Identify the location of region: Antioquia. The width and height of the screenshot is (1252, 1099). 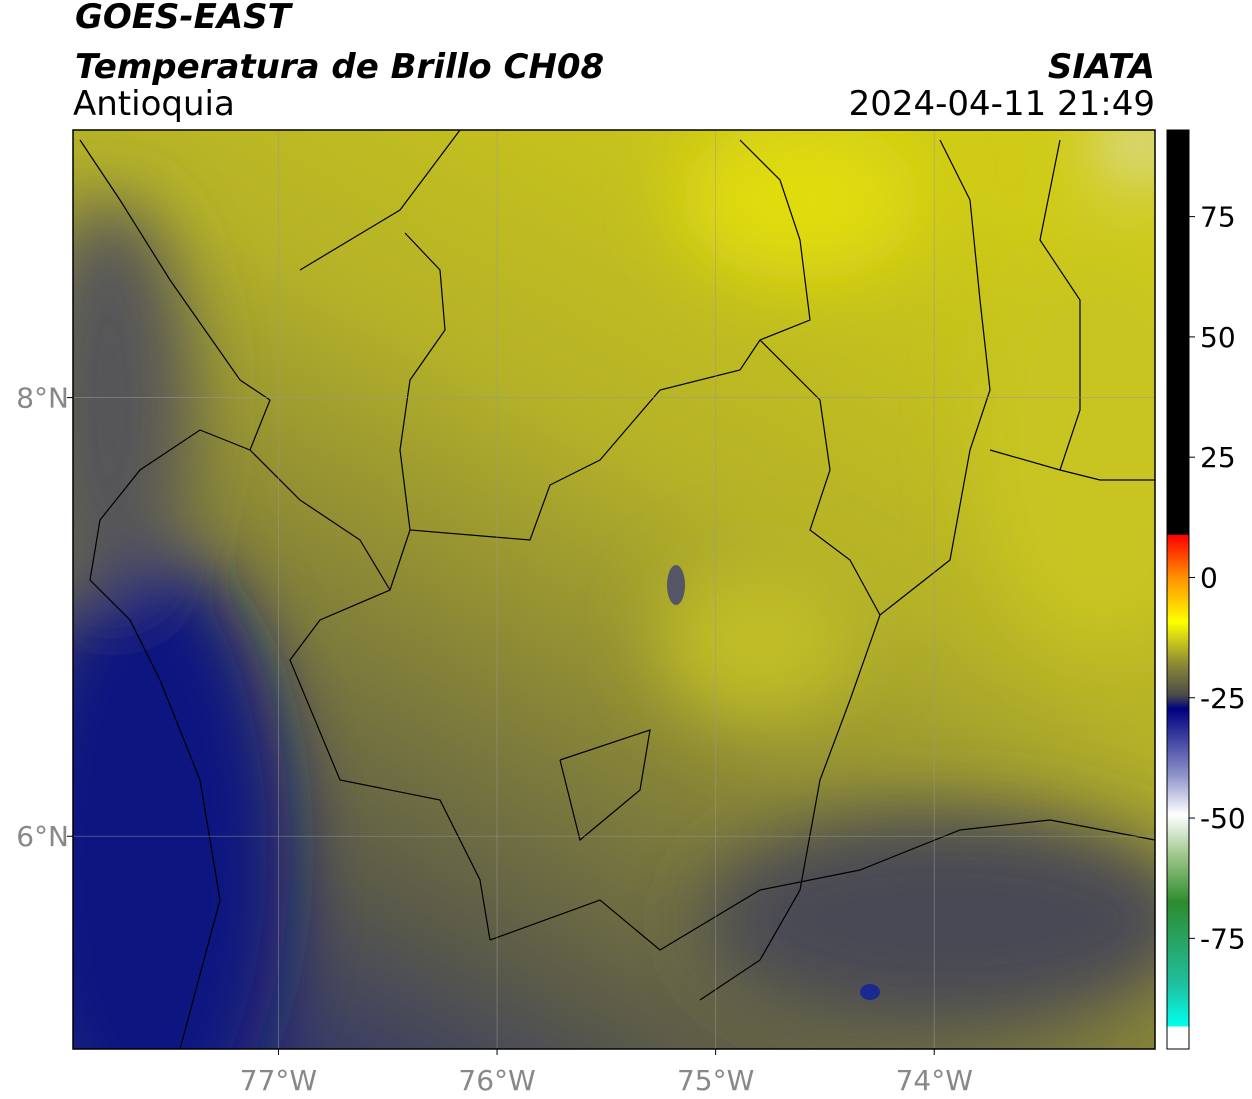
(154, 104).